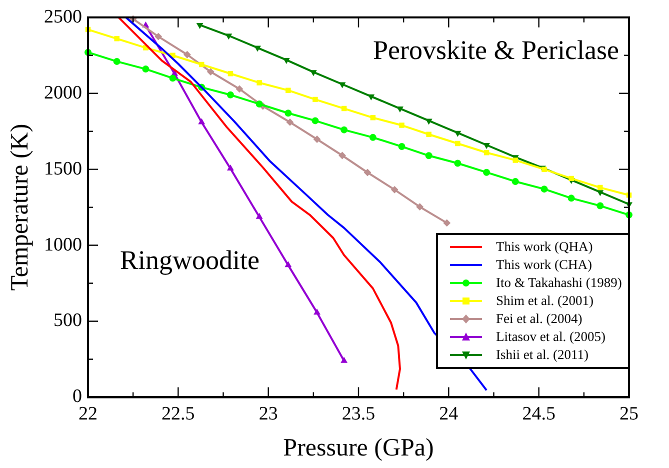 This screenshot has width=669, height=468. What do you see at coordinates (629, 414) in the screenshot?
I see `x-tick-label: 25` at bounding box center [629, 414].